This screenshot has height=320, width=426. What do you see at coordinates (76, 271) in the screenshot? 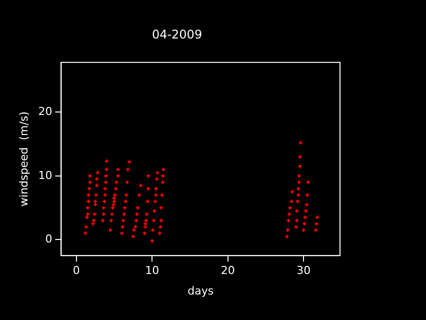
I see `x-tick-label: 0` at bounding box center [76, 271].